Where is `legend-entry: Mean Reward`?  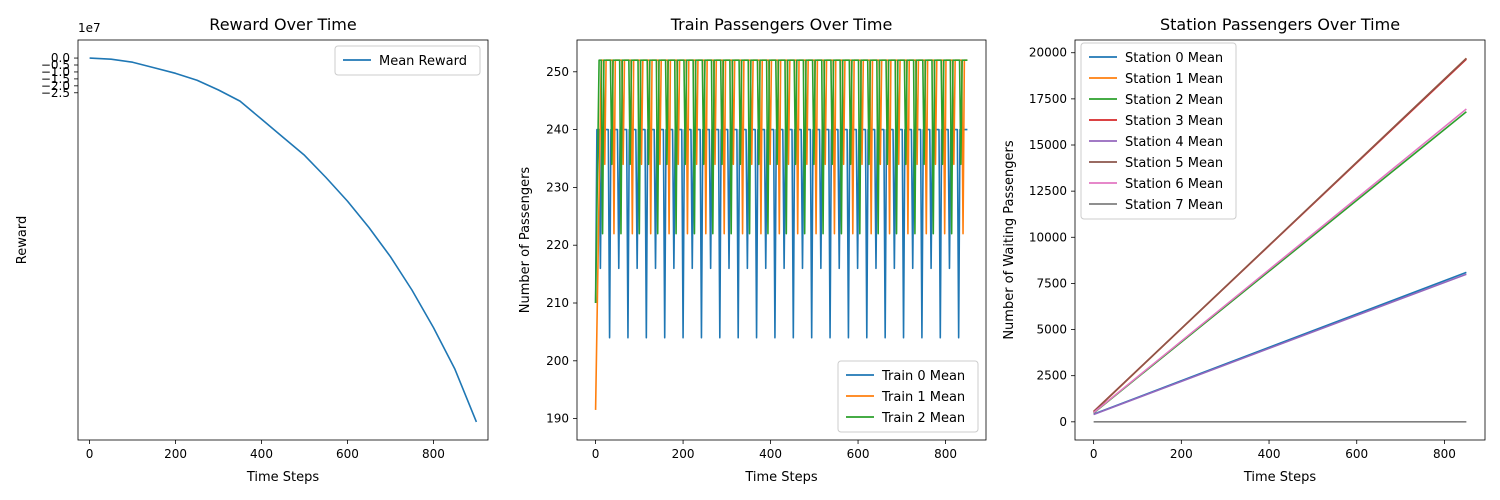 legend-entry: Mean Reward is located at coordinates (423, 61).